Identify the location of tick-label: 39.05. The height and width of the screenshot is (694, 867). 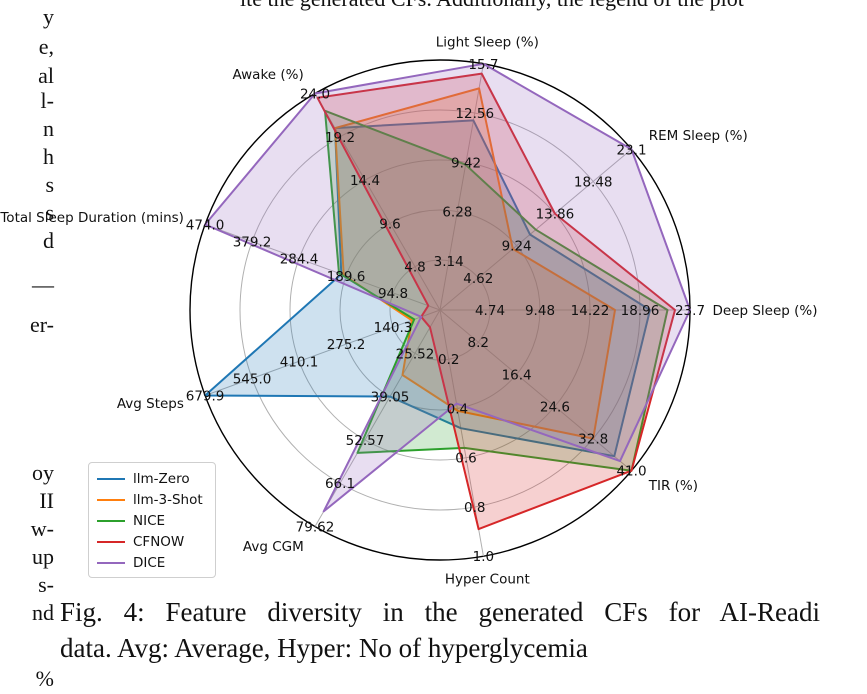
(390, 398).